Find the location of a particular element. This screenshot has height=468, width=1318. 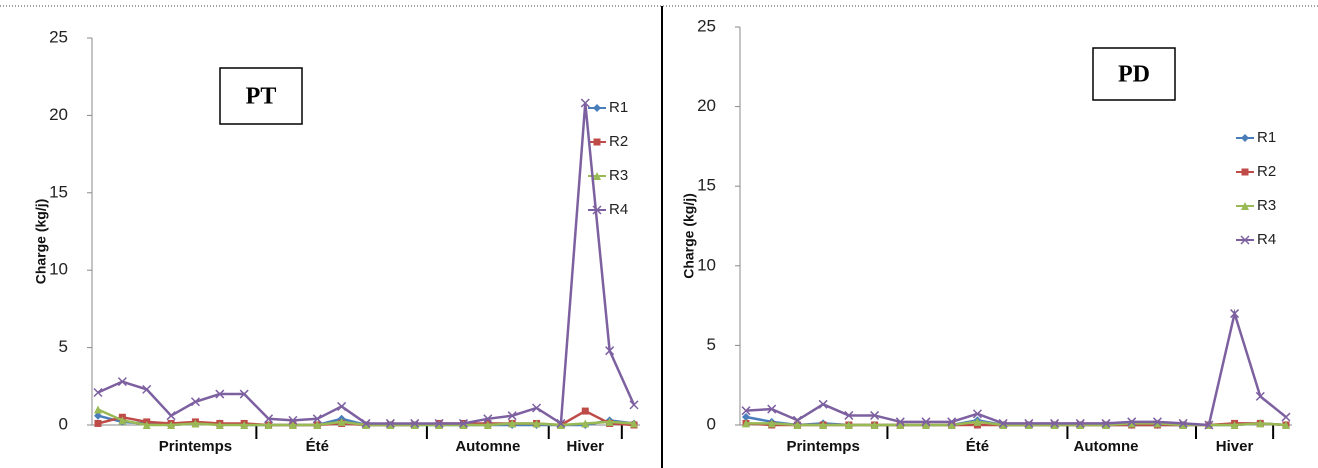

series-line is located at coordinates (1016, 367).